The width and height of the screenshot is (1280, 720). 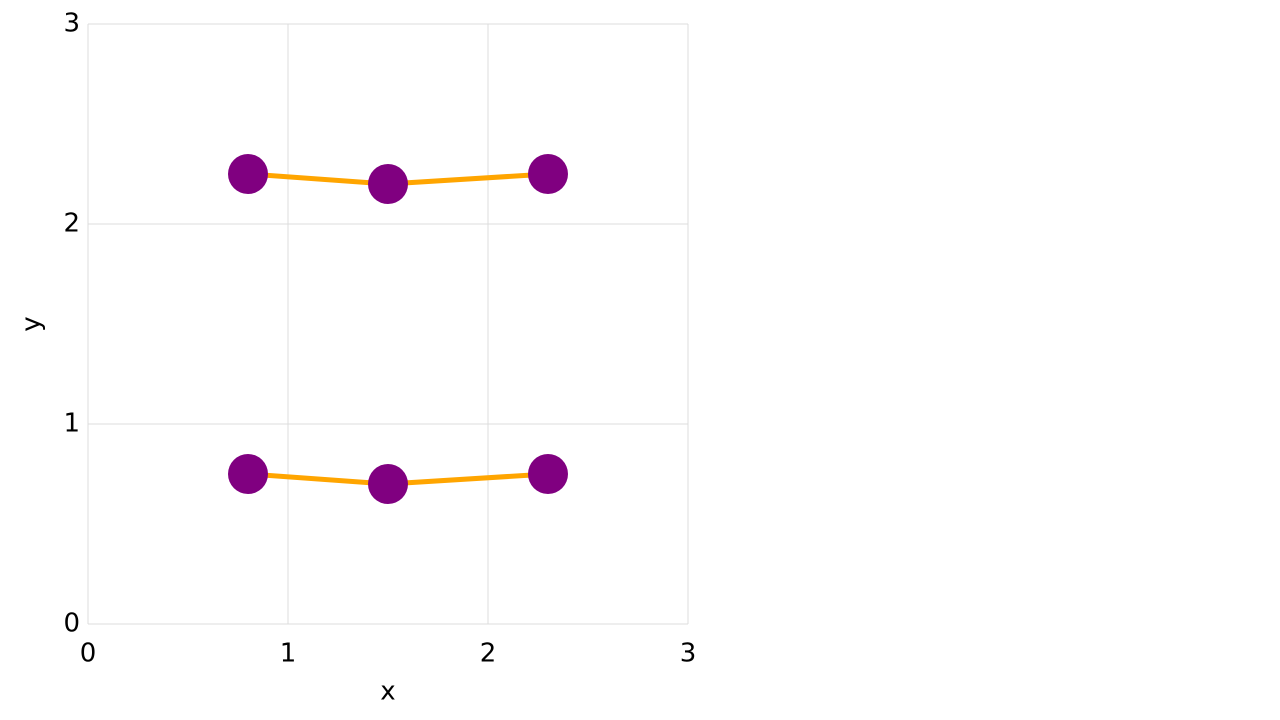 I want to click on y-tick-label: 2, so click(x=71, y=224).